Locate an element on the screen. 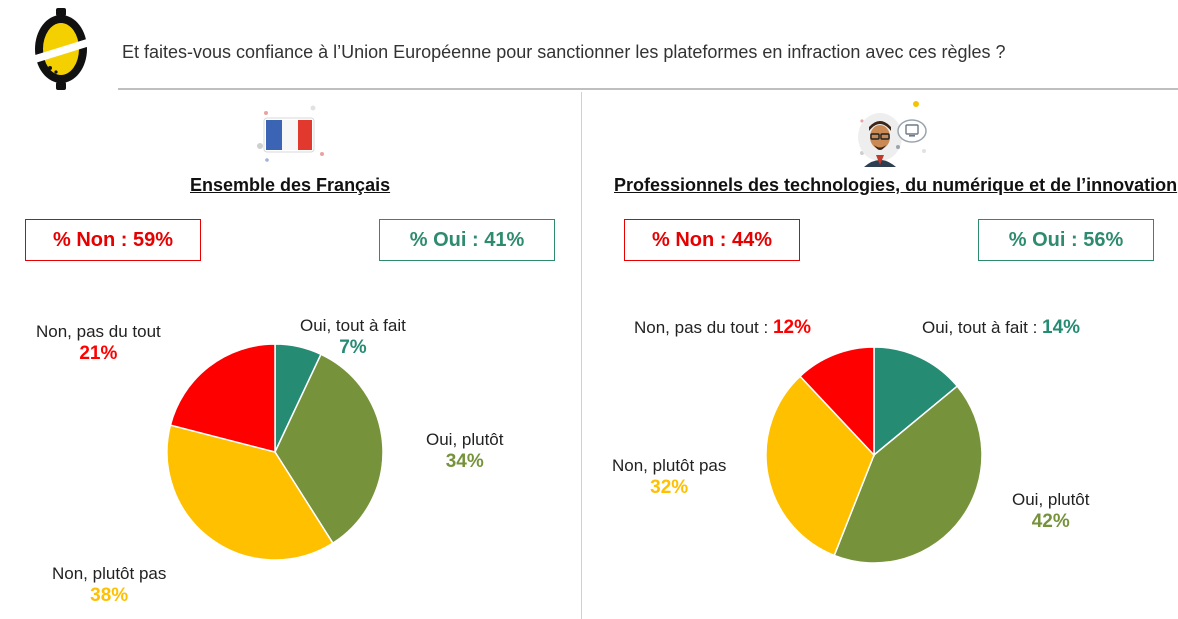 Image resolution: width=1178 pixels, height=619 pixels. value-label: 12% is located at coordinates (791, 327).